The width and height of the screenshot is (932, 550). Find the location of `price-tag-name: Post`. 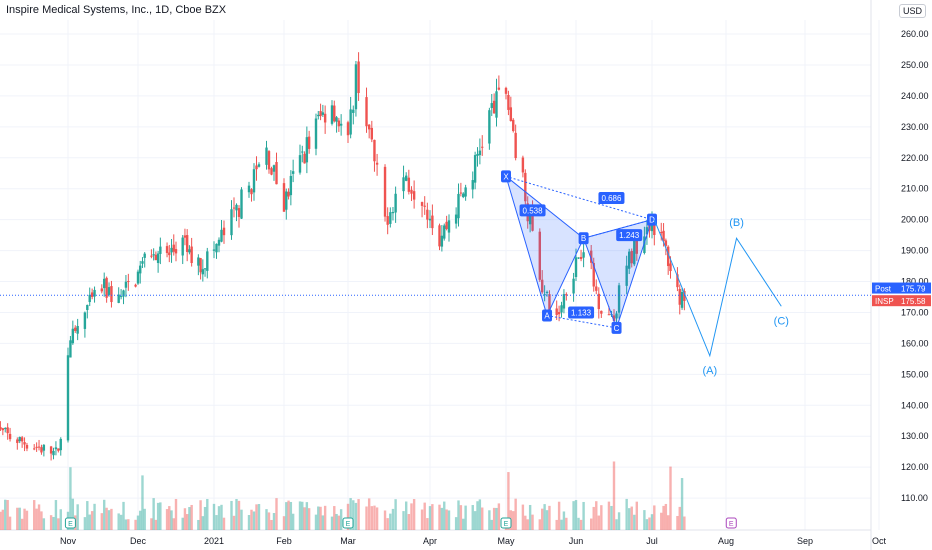

price-tag-name: Post is located at coordinates (883, 289).